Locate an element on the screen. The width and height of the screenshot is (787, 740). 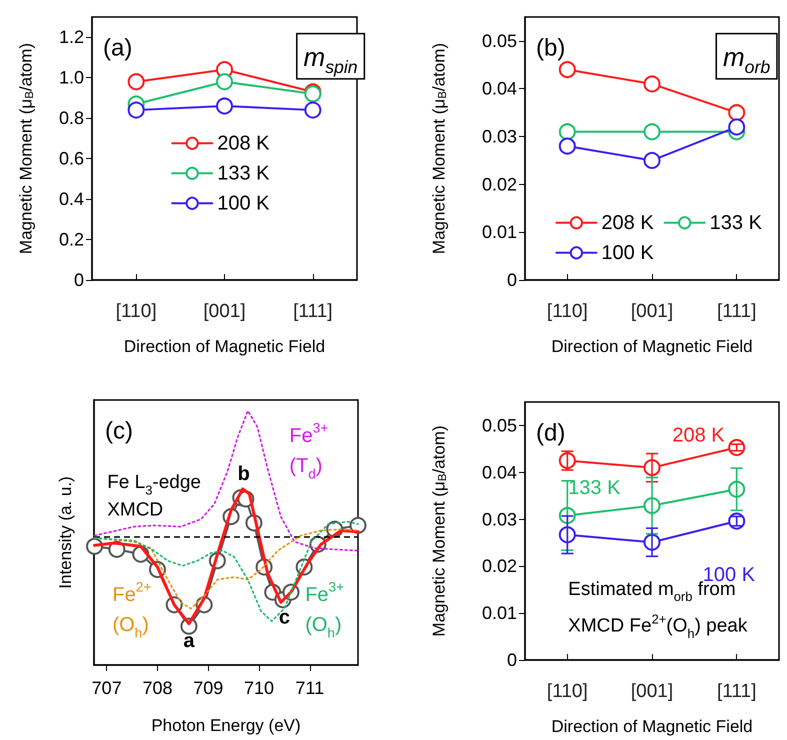
annotation: a is located at coordinates (189, 641).